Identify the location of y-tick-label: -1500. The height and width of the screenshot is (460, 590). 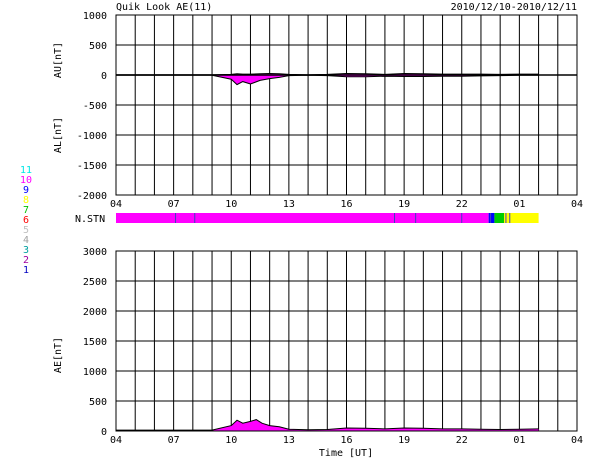
(92, 166).